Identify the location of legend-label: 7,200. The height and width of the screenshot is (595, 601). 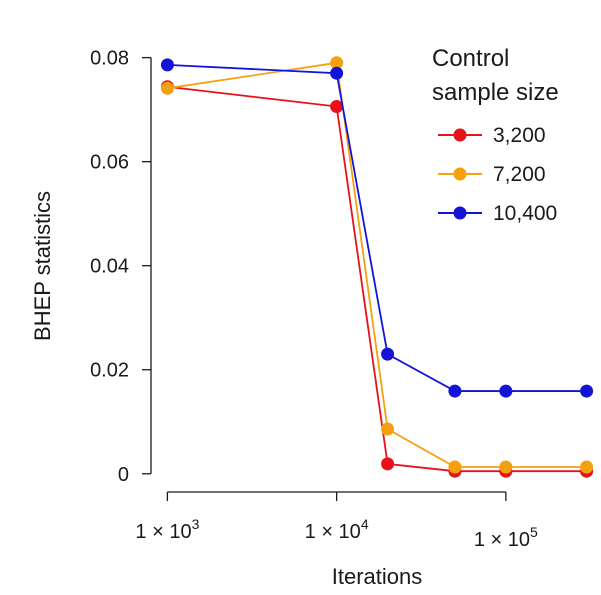
(519, 174).